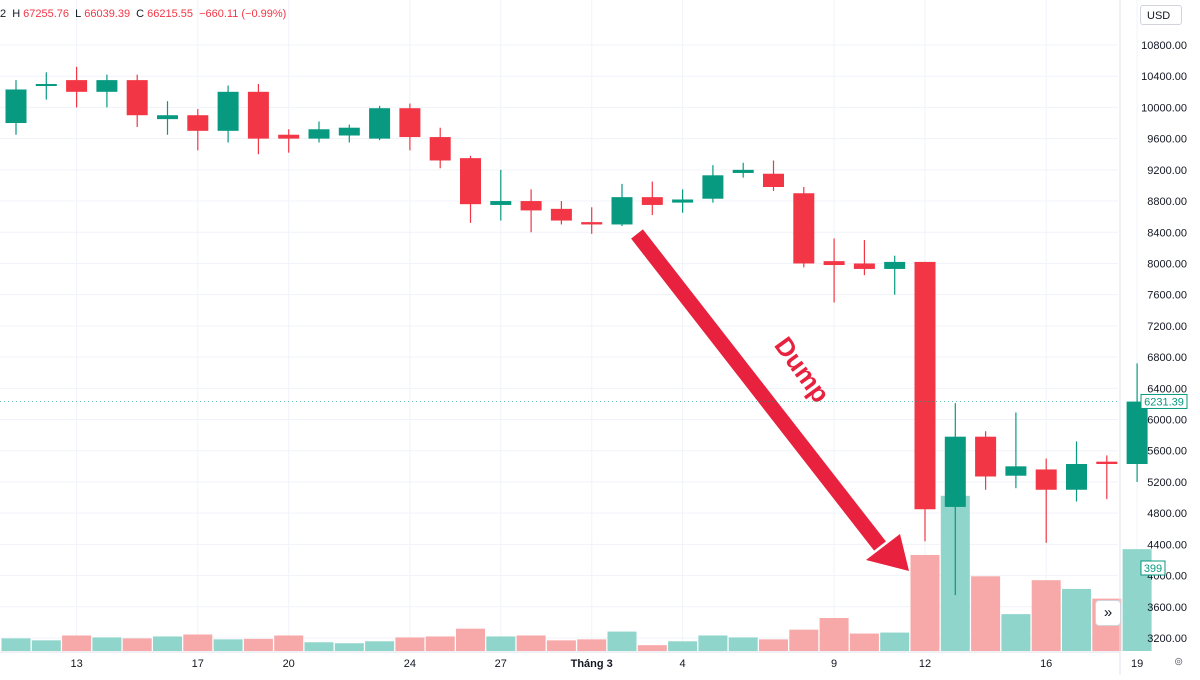 The image size is (1200, 680). I want to click on price-tick-label: 3600.00, so click(1167, 608).